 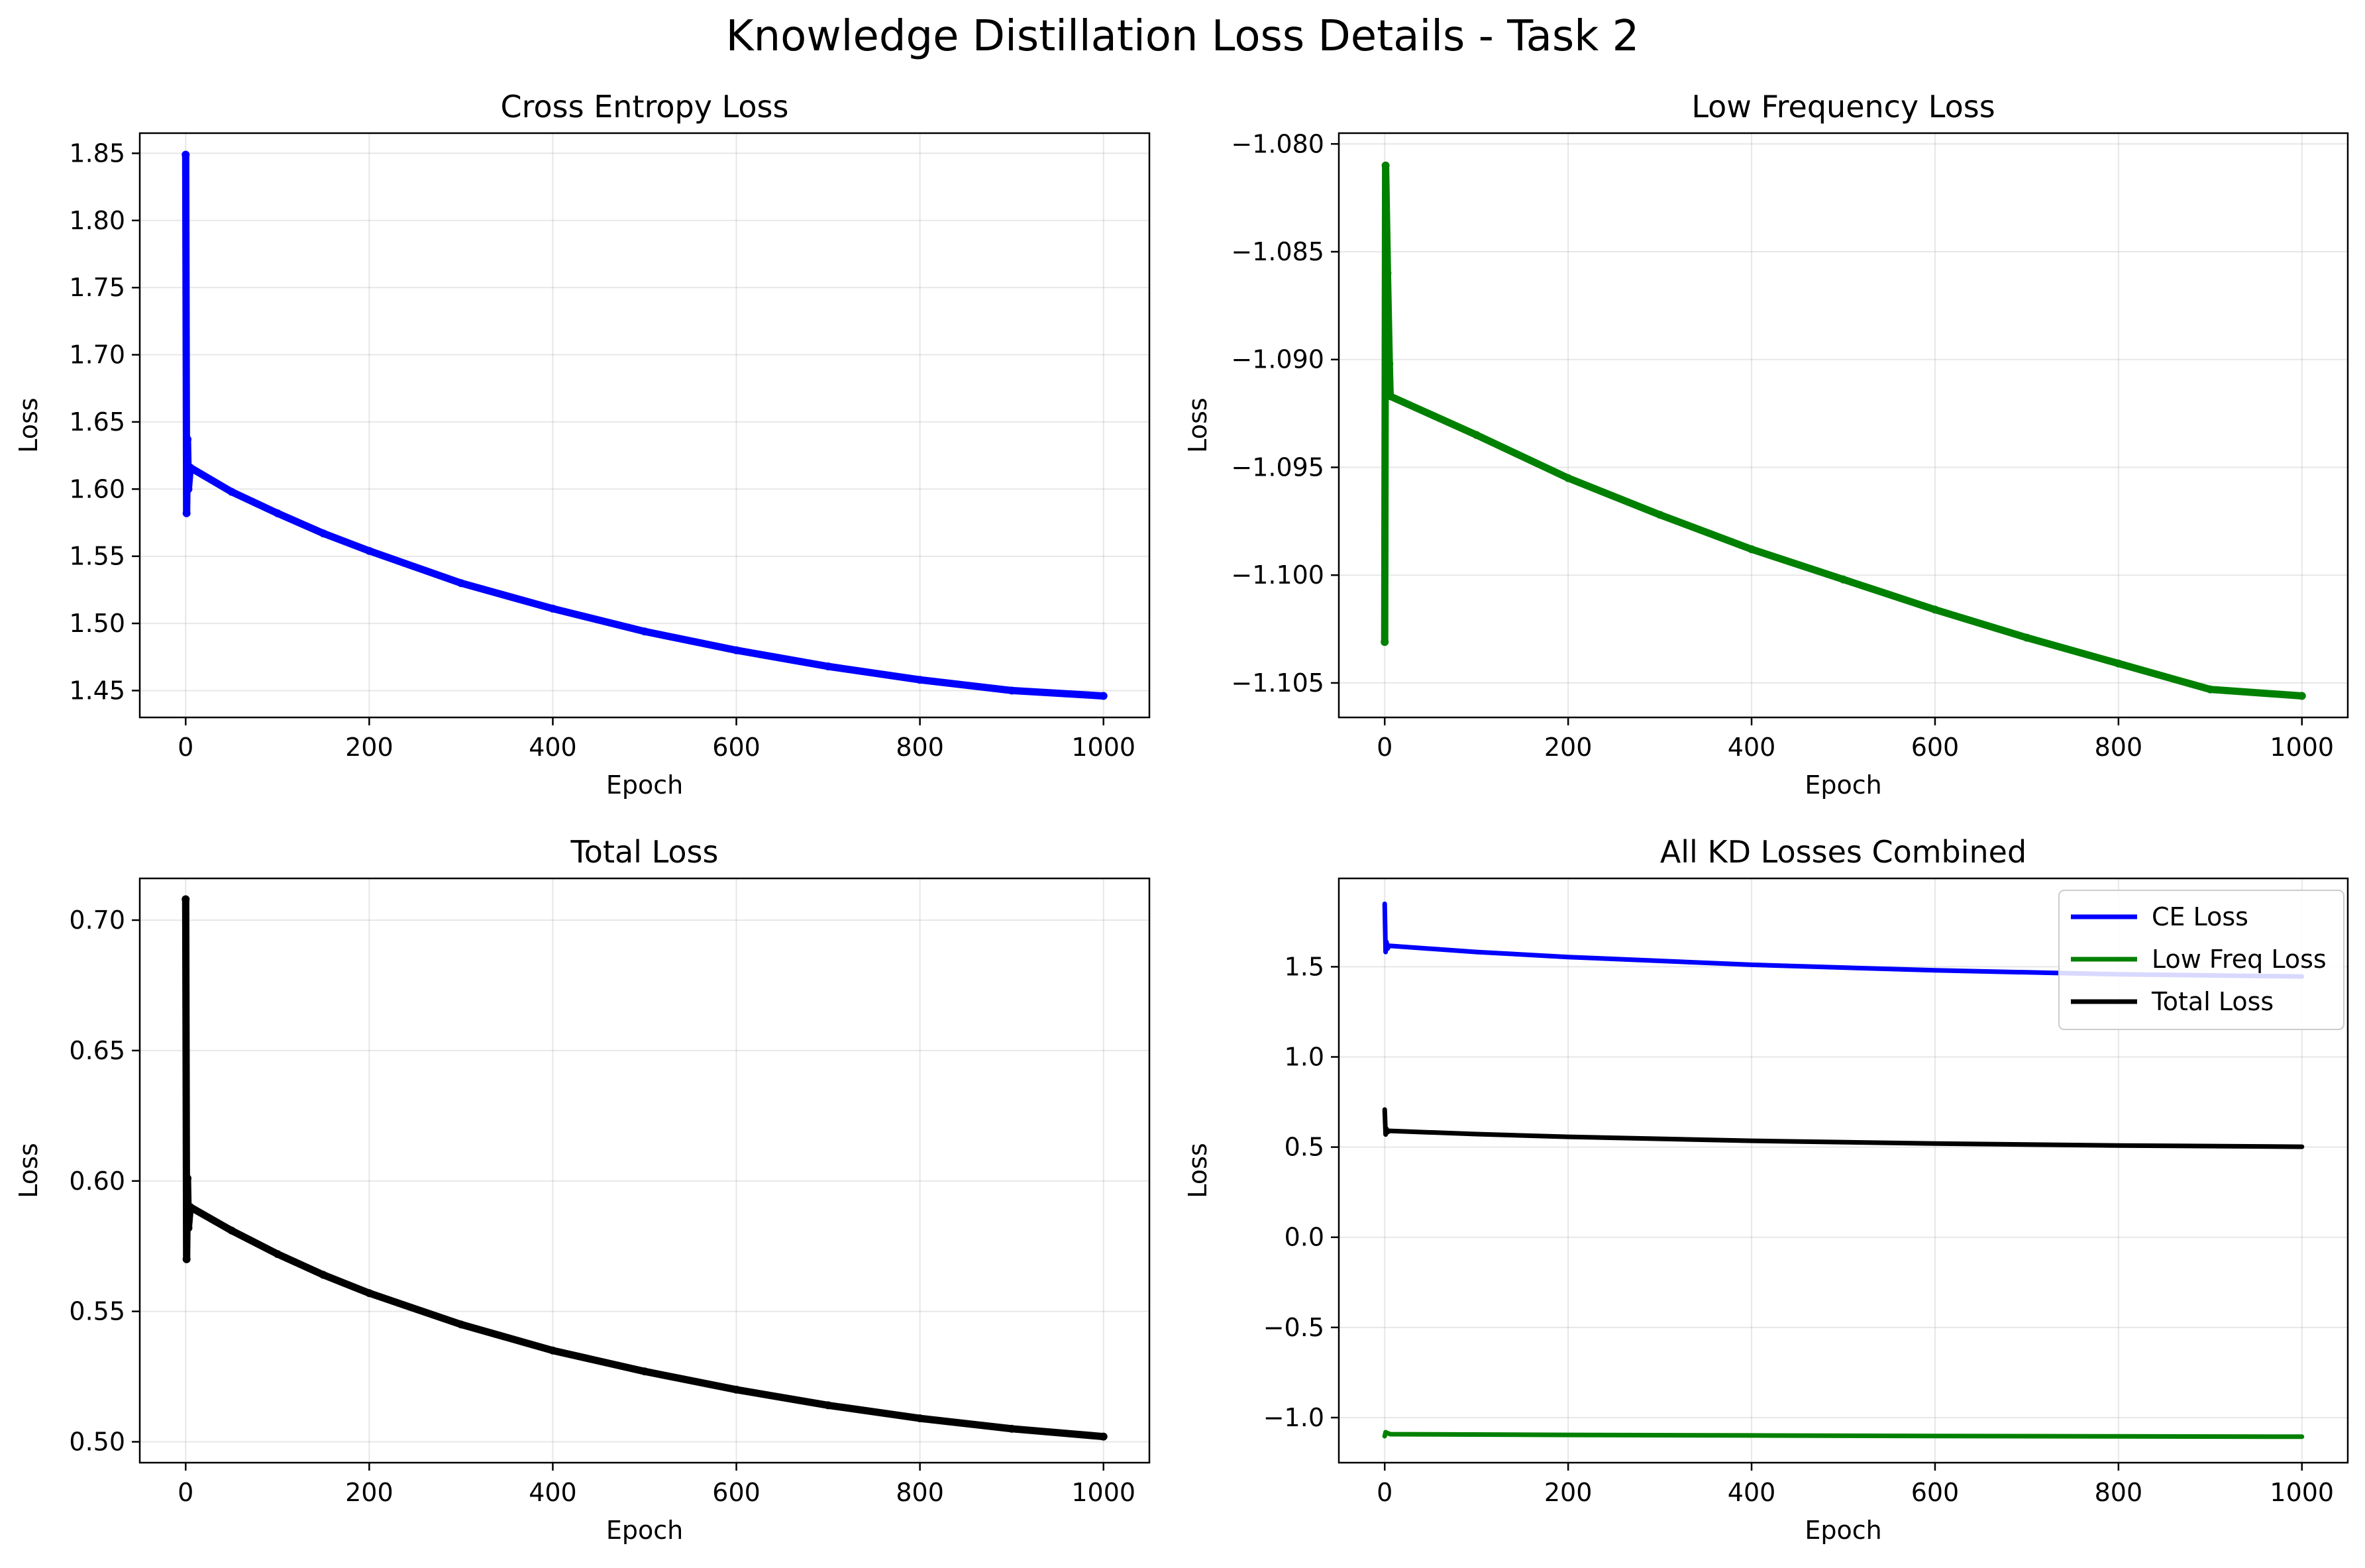 I want to click on y-tick-label: 1.45, so click(x=97, y=690).